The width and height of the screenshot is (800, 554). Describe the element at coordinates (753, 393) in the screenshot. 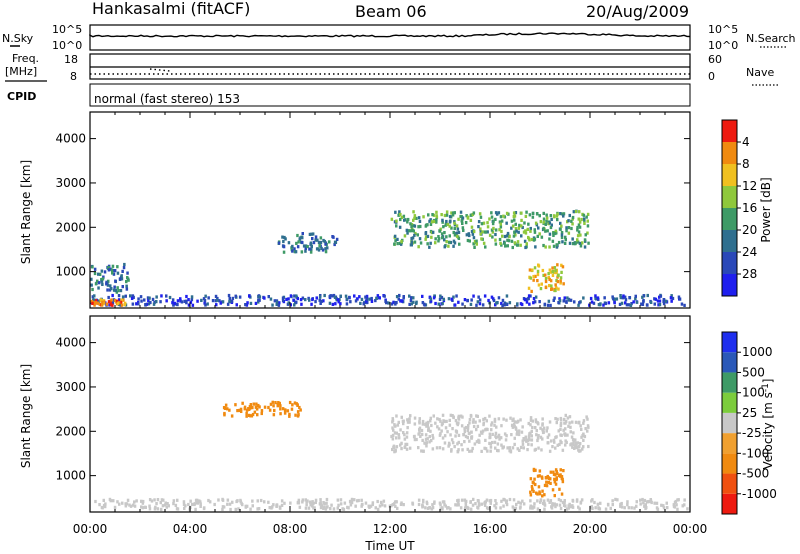

I see `colorbar-tick-label: 100` at that location.